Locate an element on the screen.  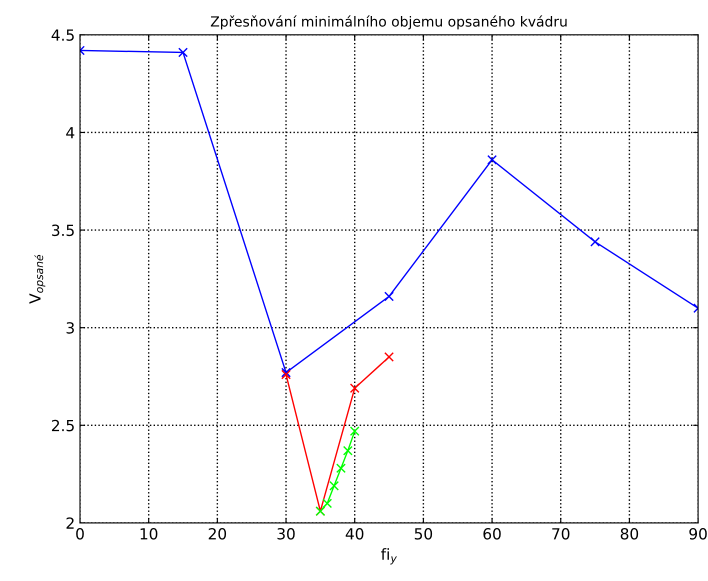
x-tick-label: 40 is located at coordinates (355, 534).